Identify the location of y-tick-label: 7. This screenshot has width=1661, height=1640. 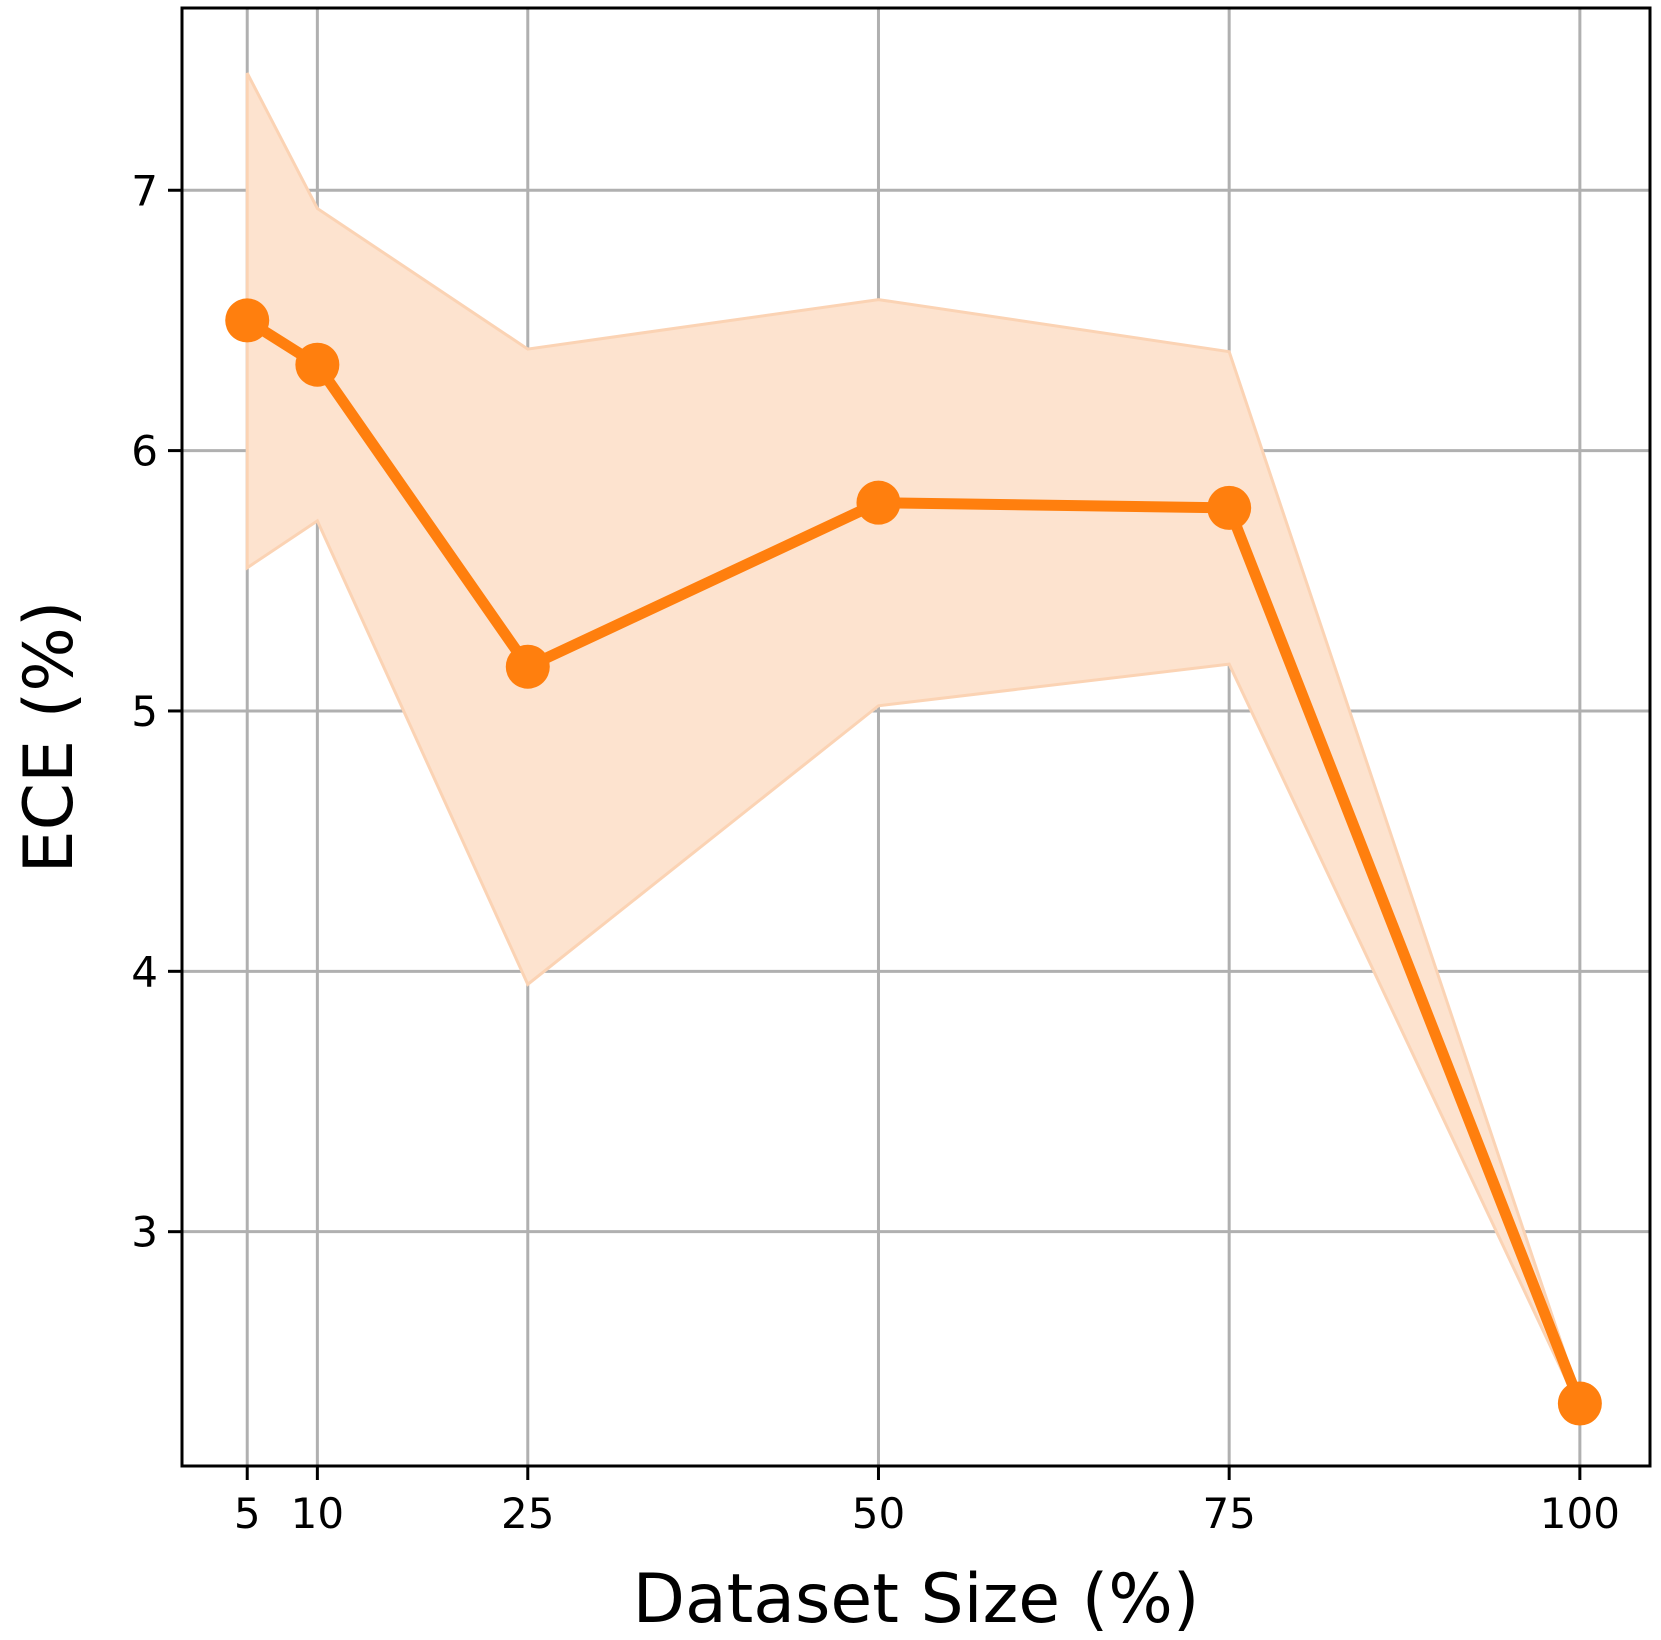
(144, 190).